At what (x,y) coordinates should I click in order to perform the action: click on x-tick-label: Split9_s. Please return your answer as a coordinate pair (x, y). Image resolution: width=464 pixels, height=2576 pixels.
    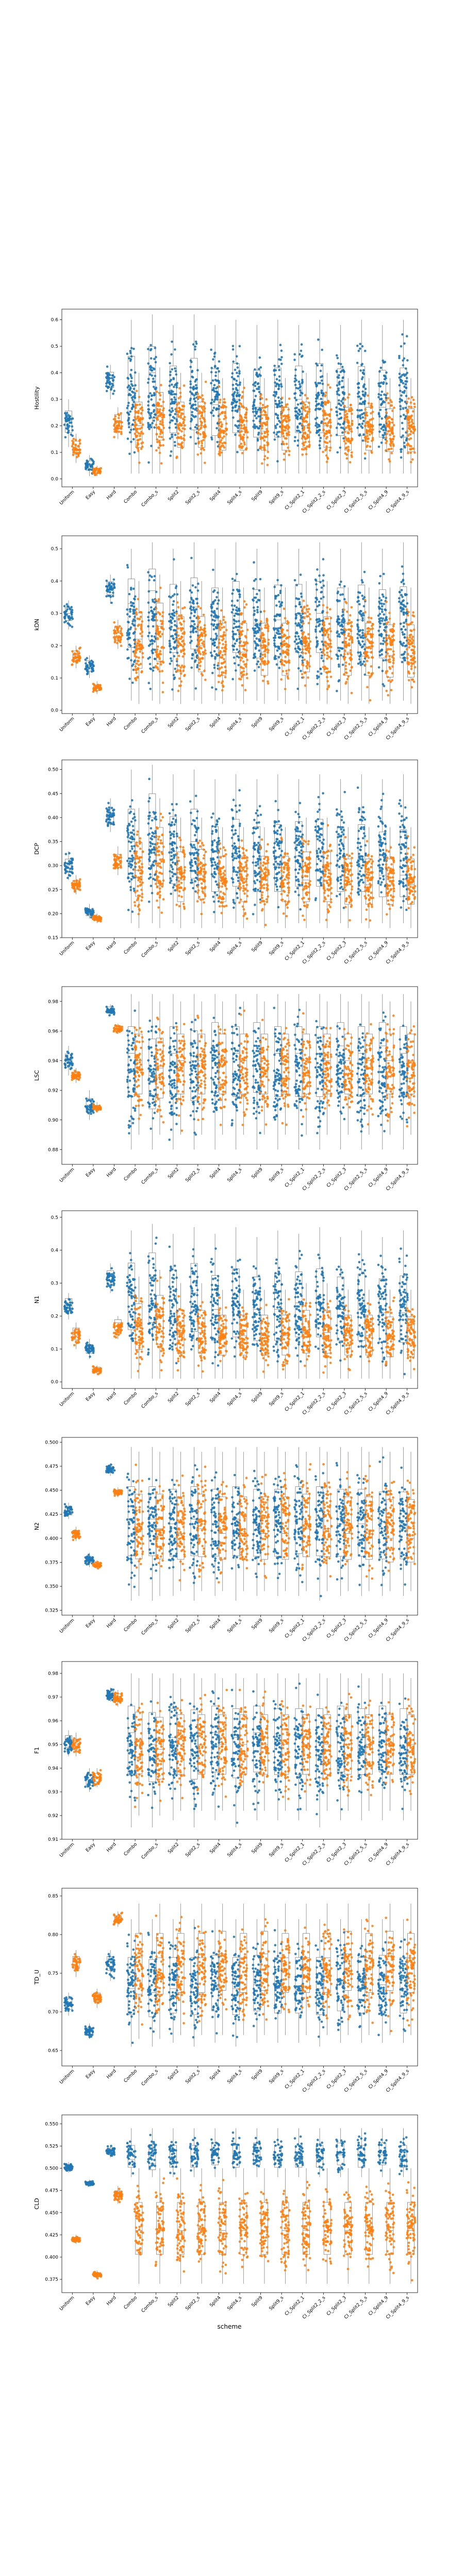
    Looking at the image, I should click on (277, 724).